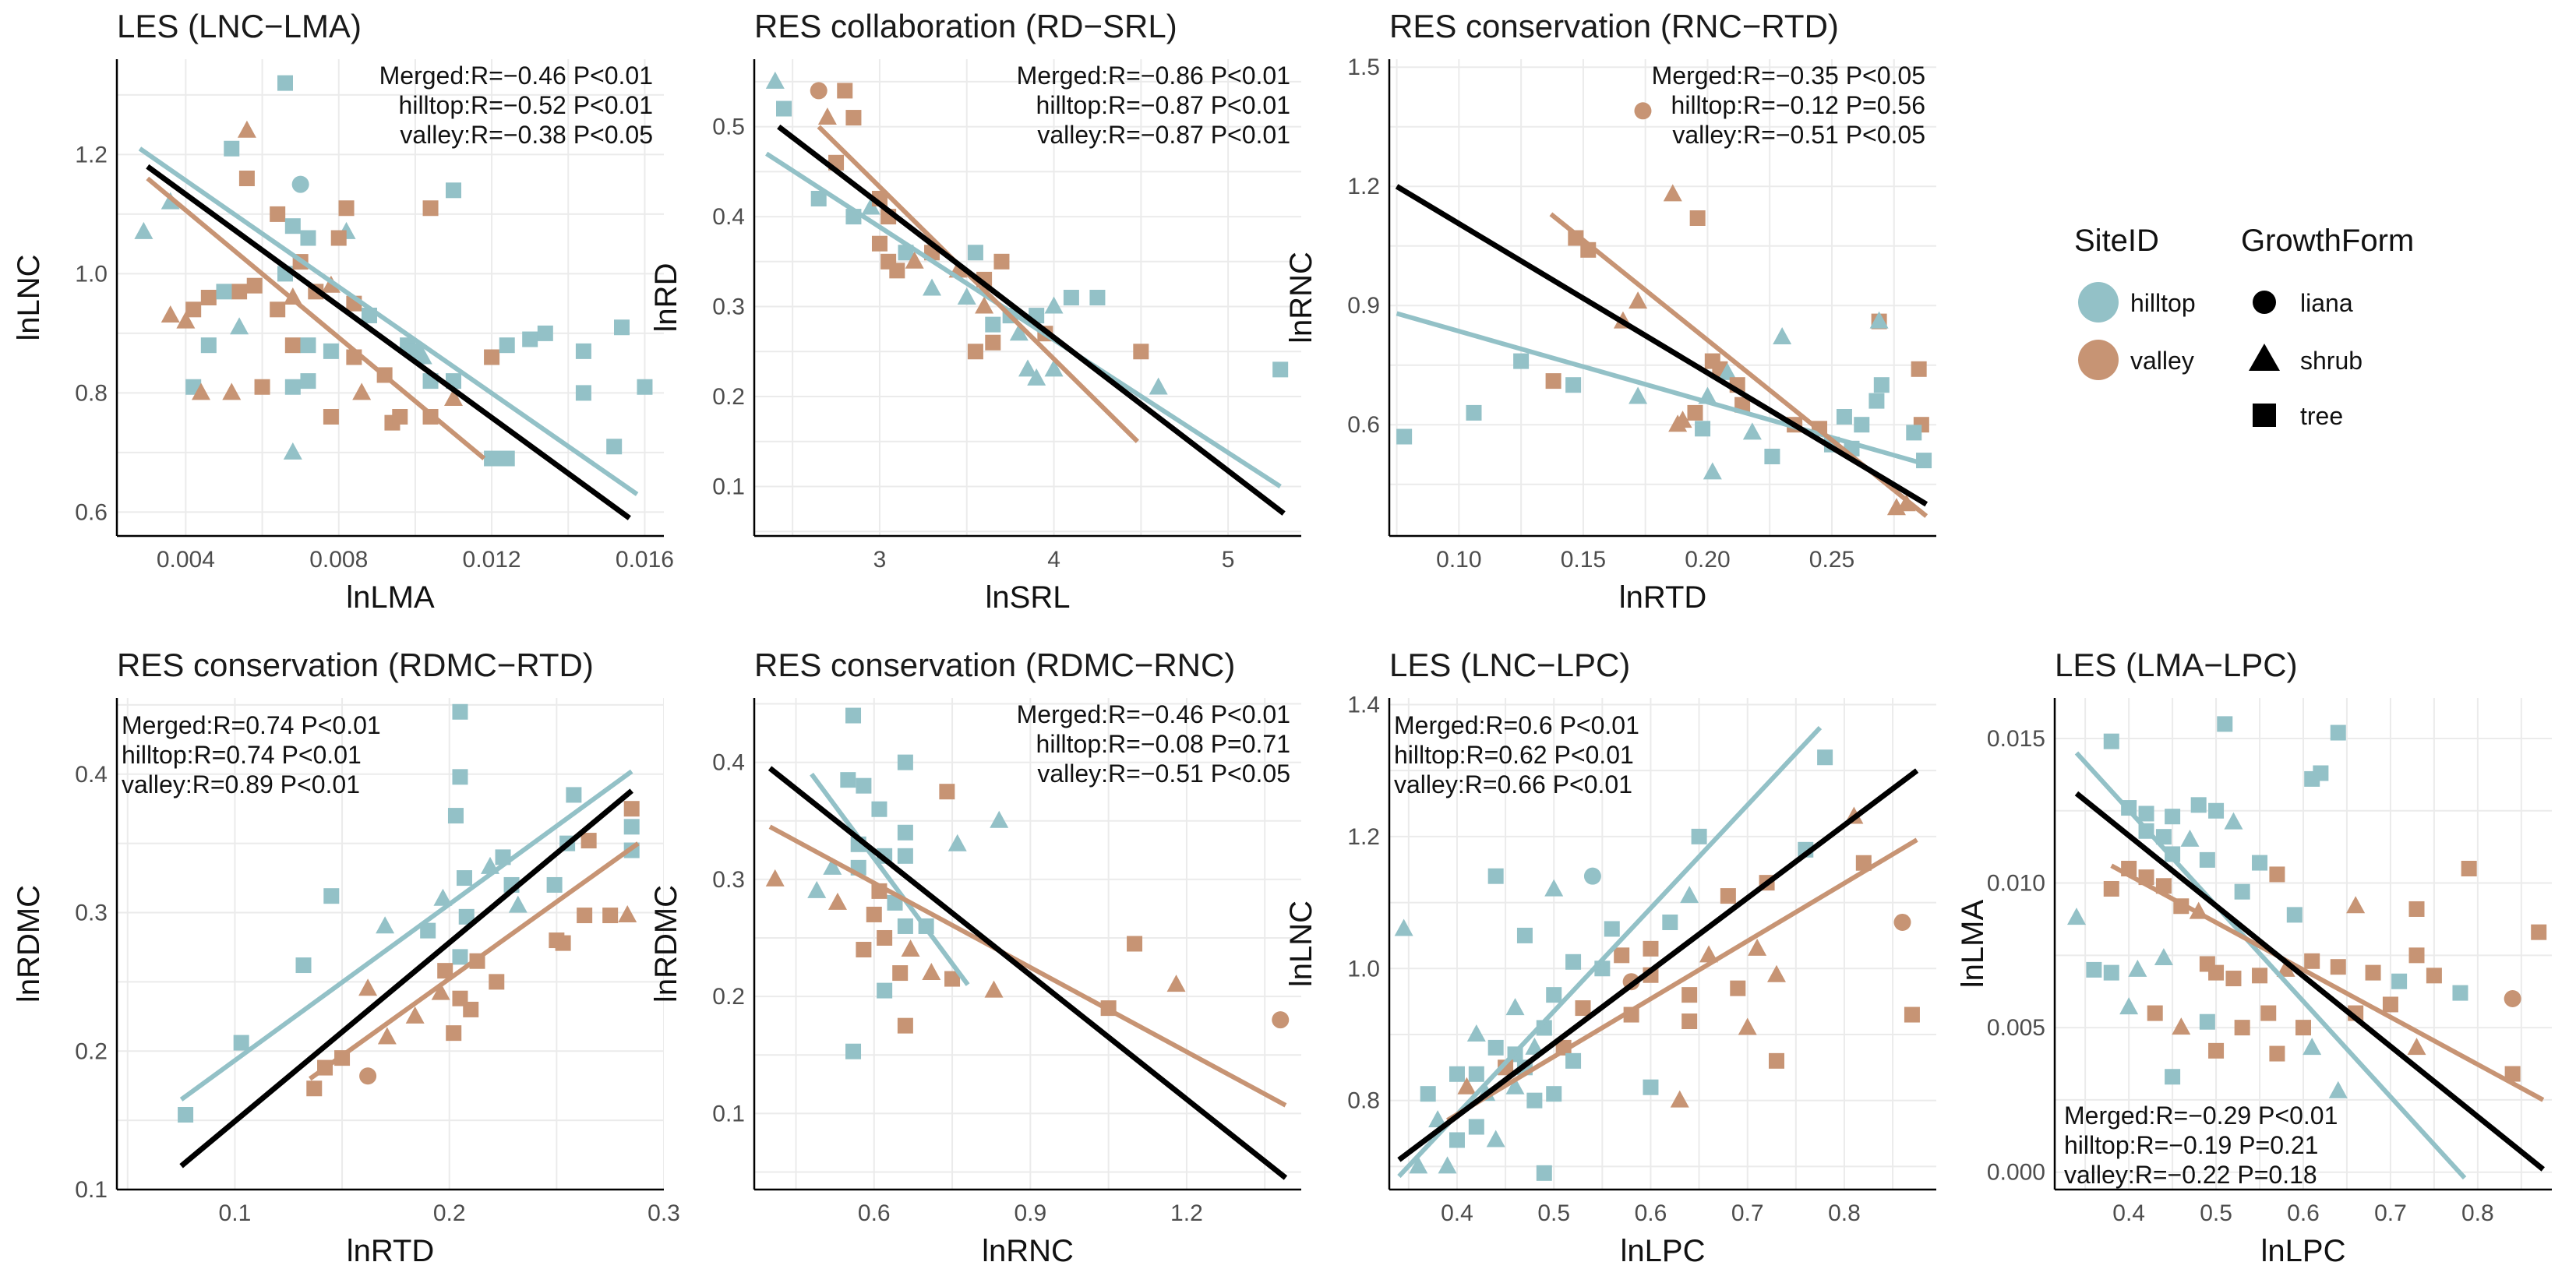 This screenshot has height=1269, width=2576. I want to click on legend-circle-icon, so click(2264, 302).